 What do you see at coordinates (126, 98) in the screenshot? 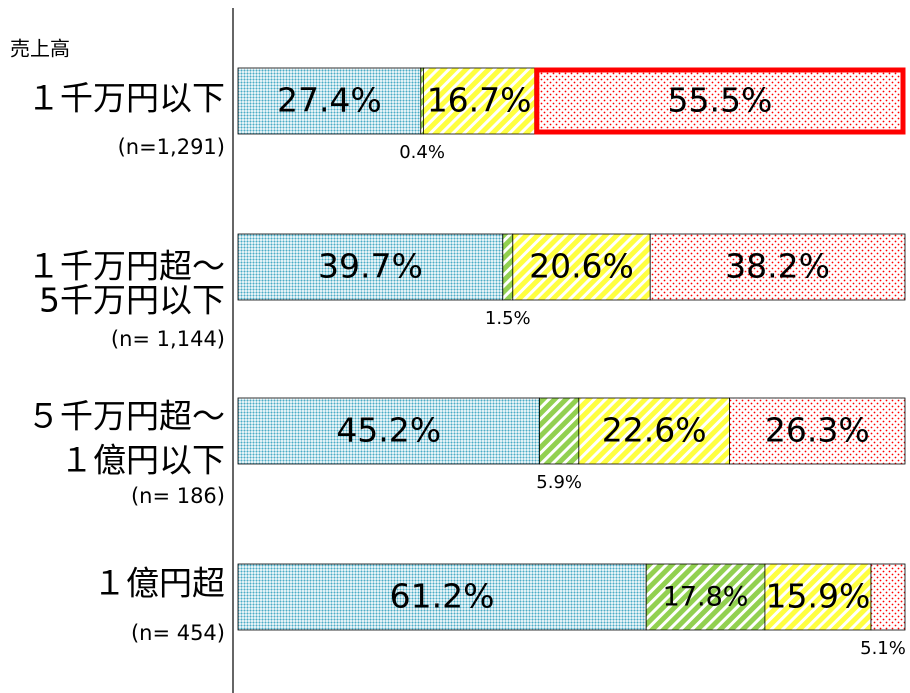
I see `category-label: １千万円以下` at bounding box center [126, 98].